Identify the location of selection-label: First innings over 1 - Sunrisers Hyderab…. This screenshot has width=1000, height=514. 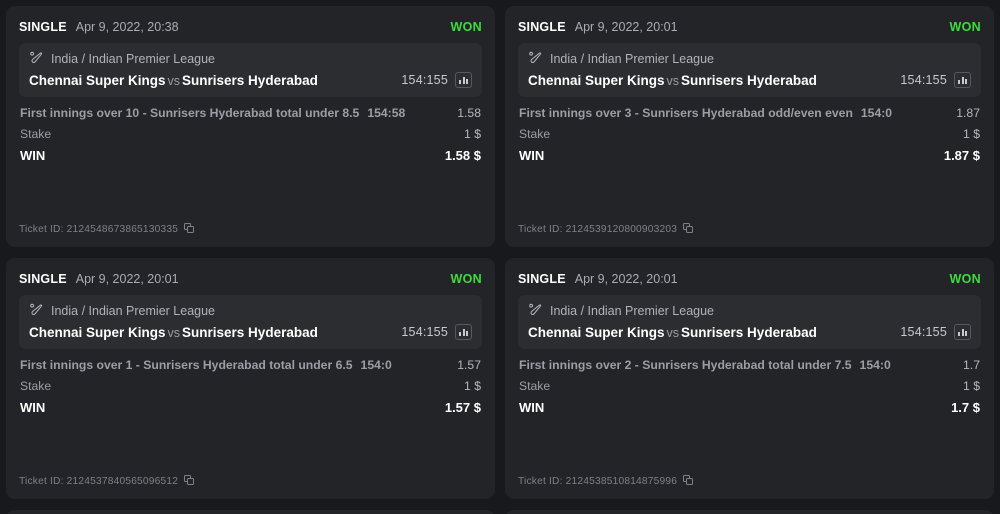
(186, 365).